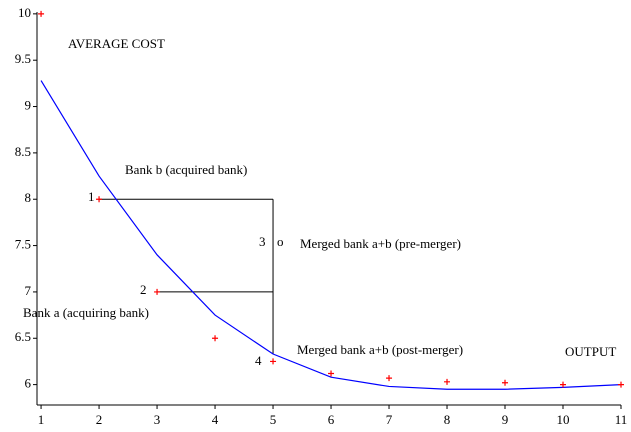 This screenshot has width=631, height=432. I want to click on annotation: Merged bank a+b (pre-merger), so click(380, 243).